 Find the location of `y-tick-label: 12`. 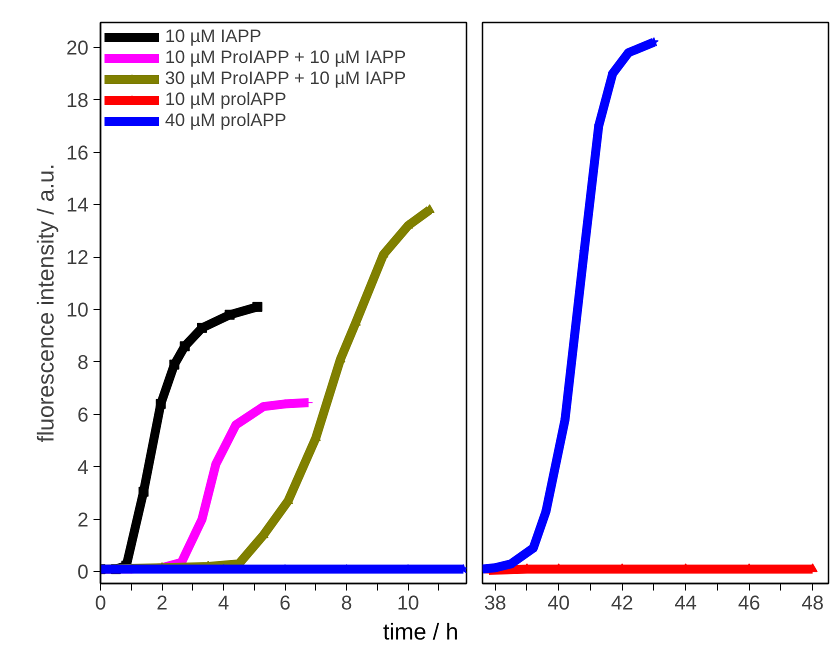

y-tick-label: 12 is located at coordinates (77, 258).